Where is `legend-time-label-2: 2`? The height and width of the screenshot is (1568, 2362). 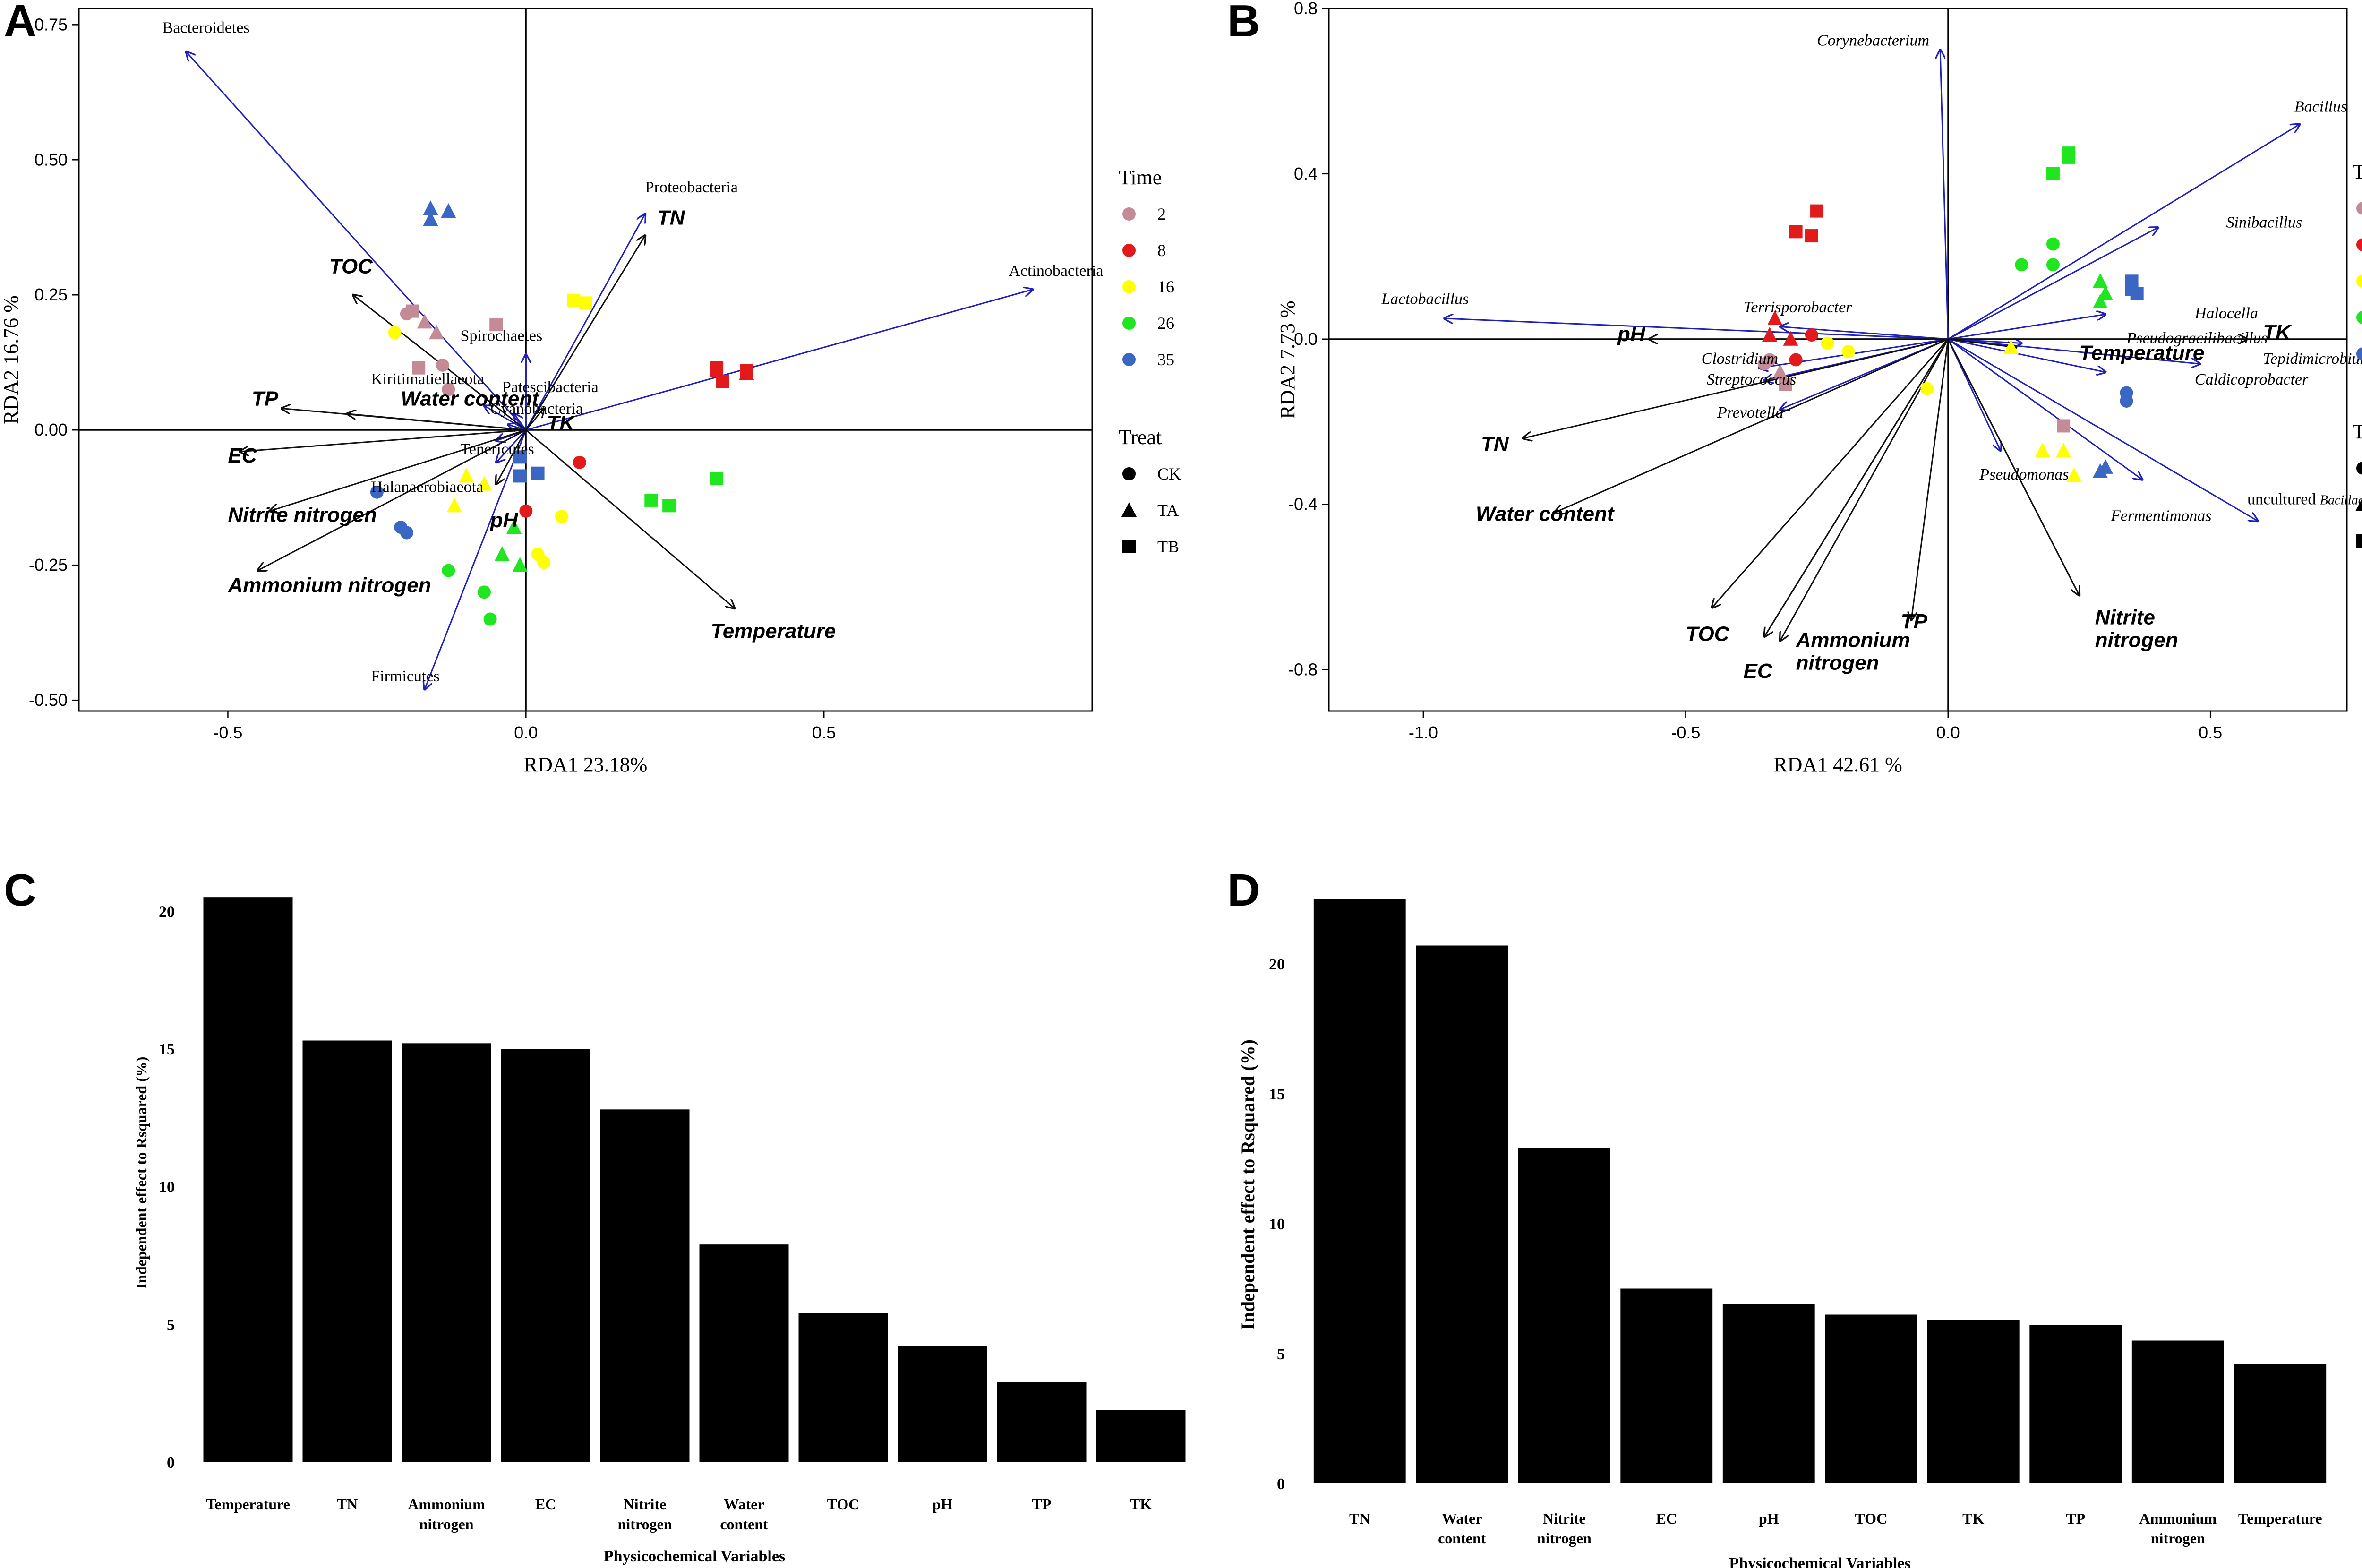 legend-time-label-2: 2 is located at coordinates (1161, 214).